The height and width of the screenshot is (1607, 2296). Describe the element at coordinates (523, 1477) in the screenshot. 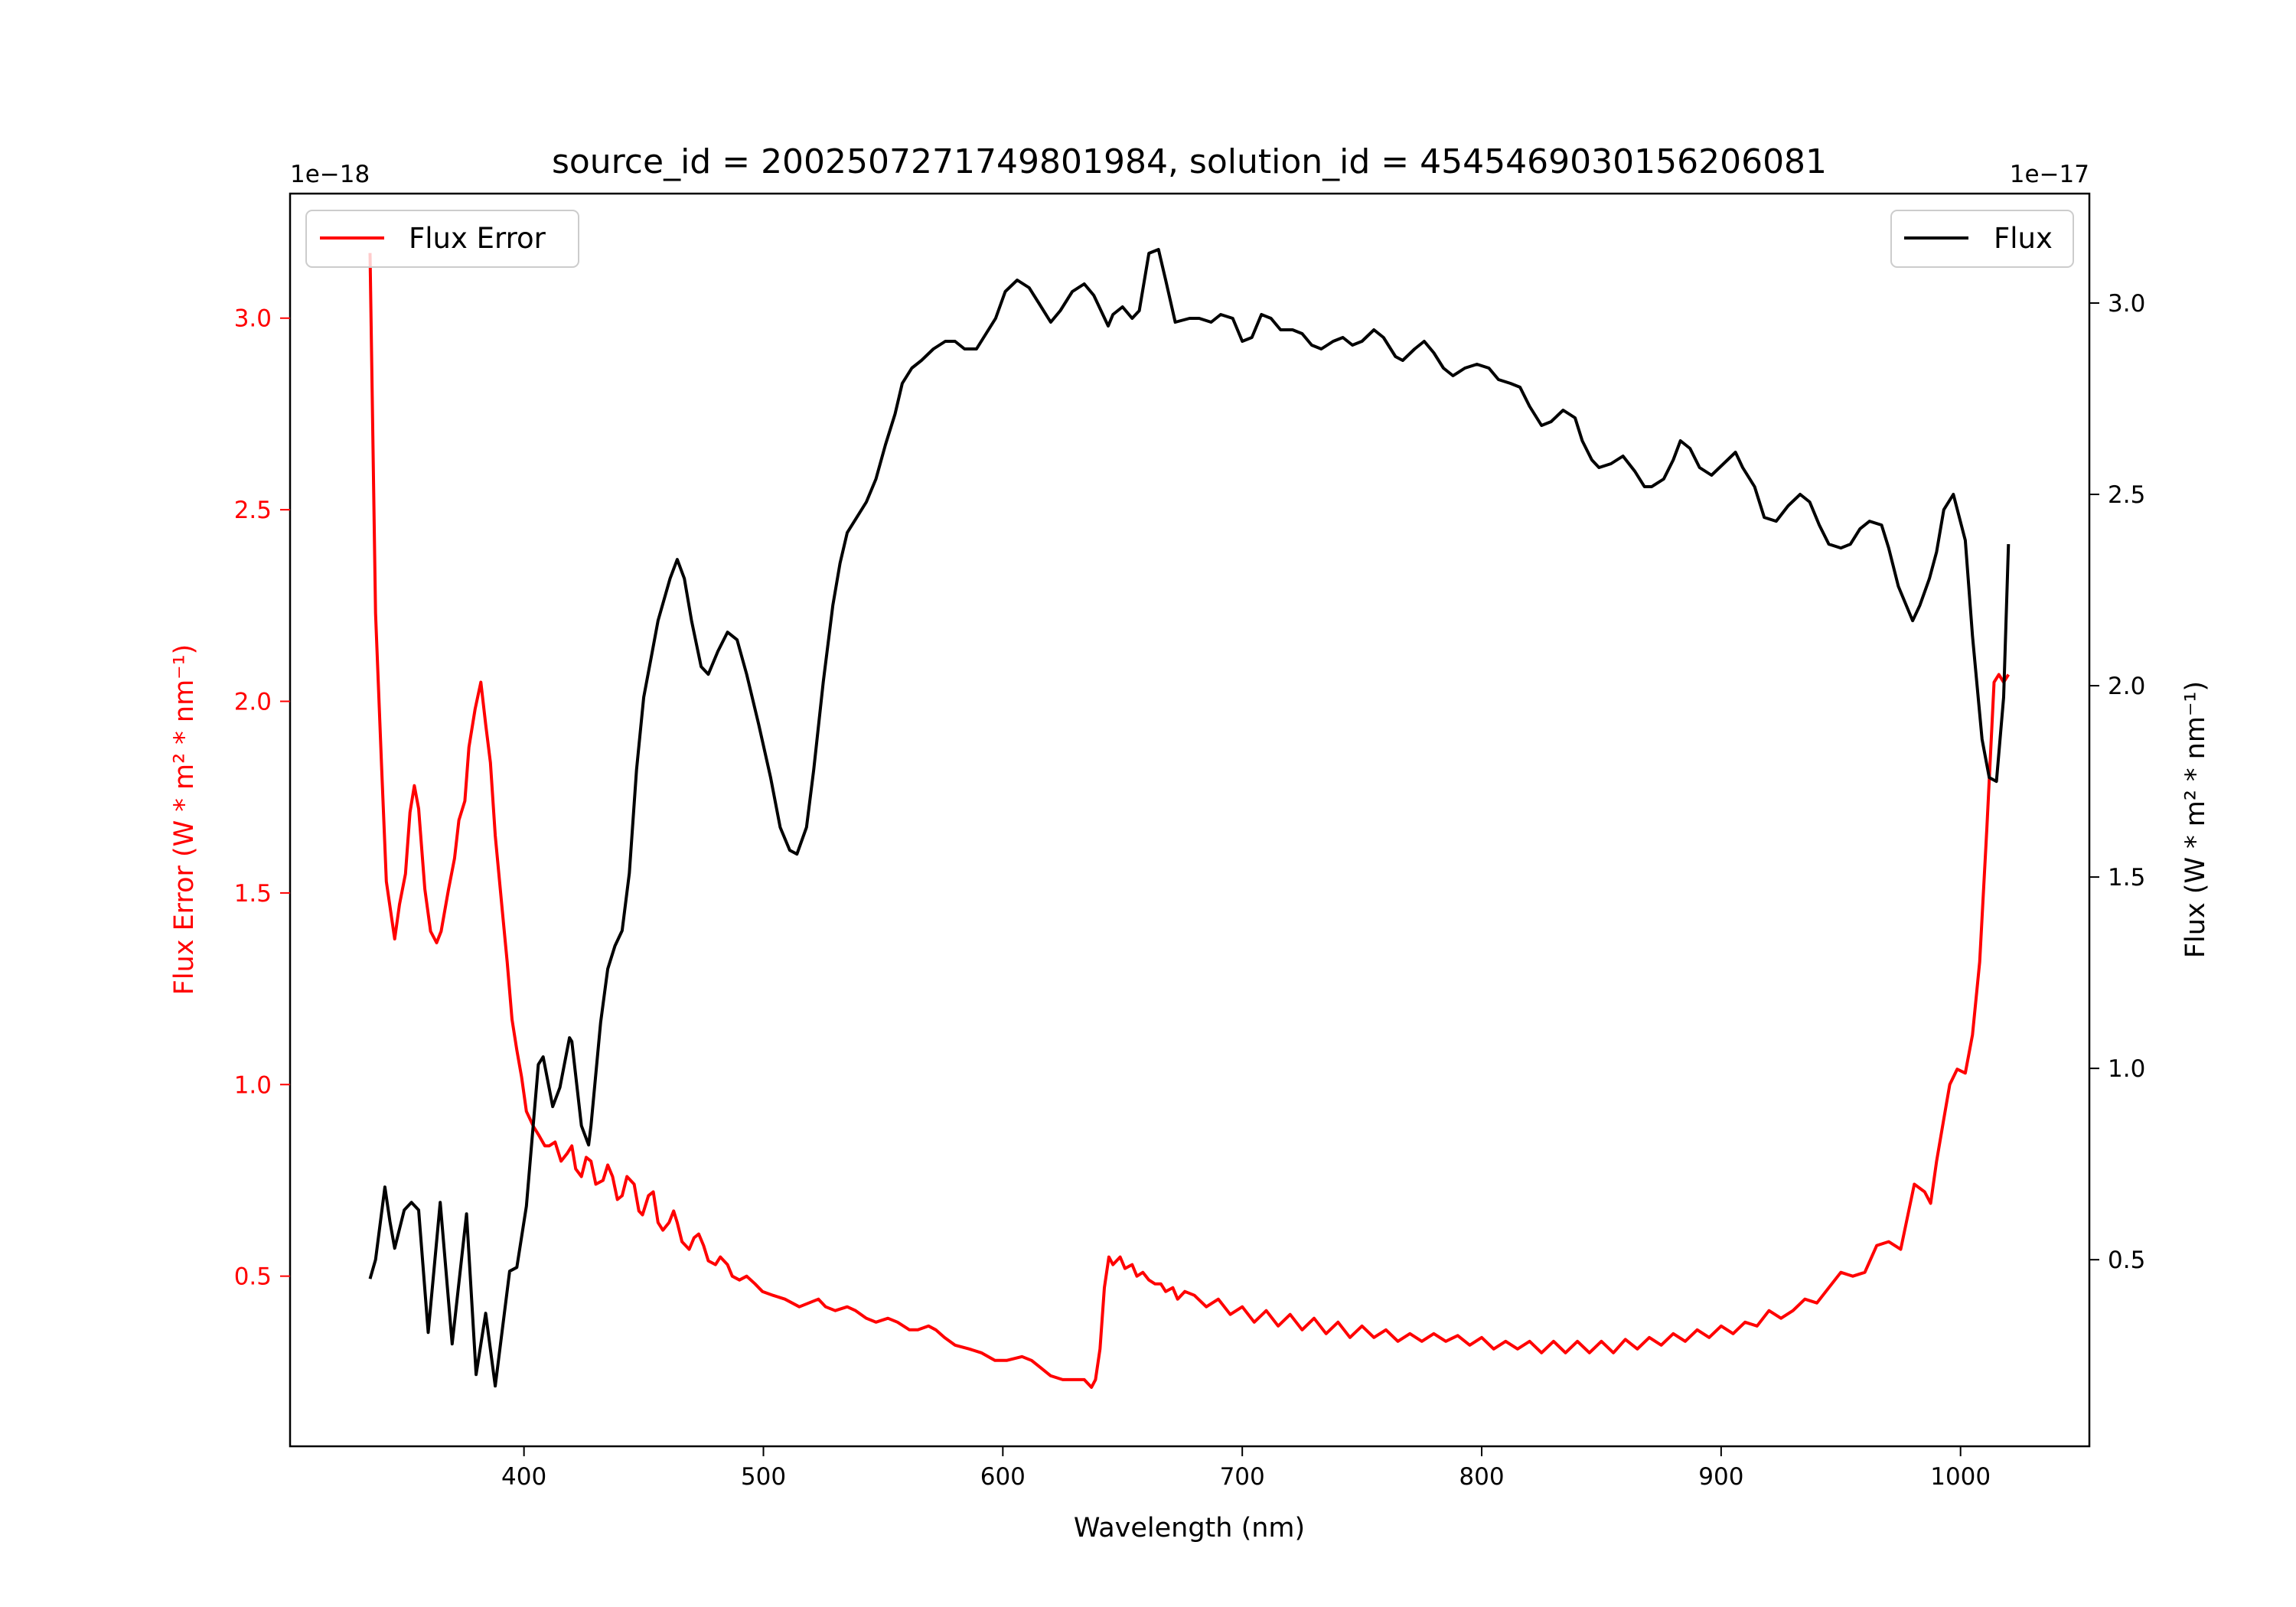

I see `x-tick-label: 400` at that location.